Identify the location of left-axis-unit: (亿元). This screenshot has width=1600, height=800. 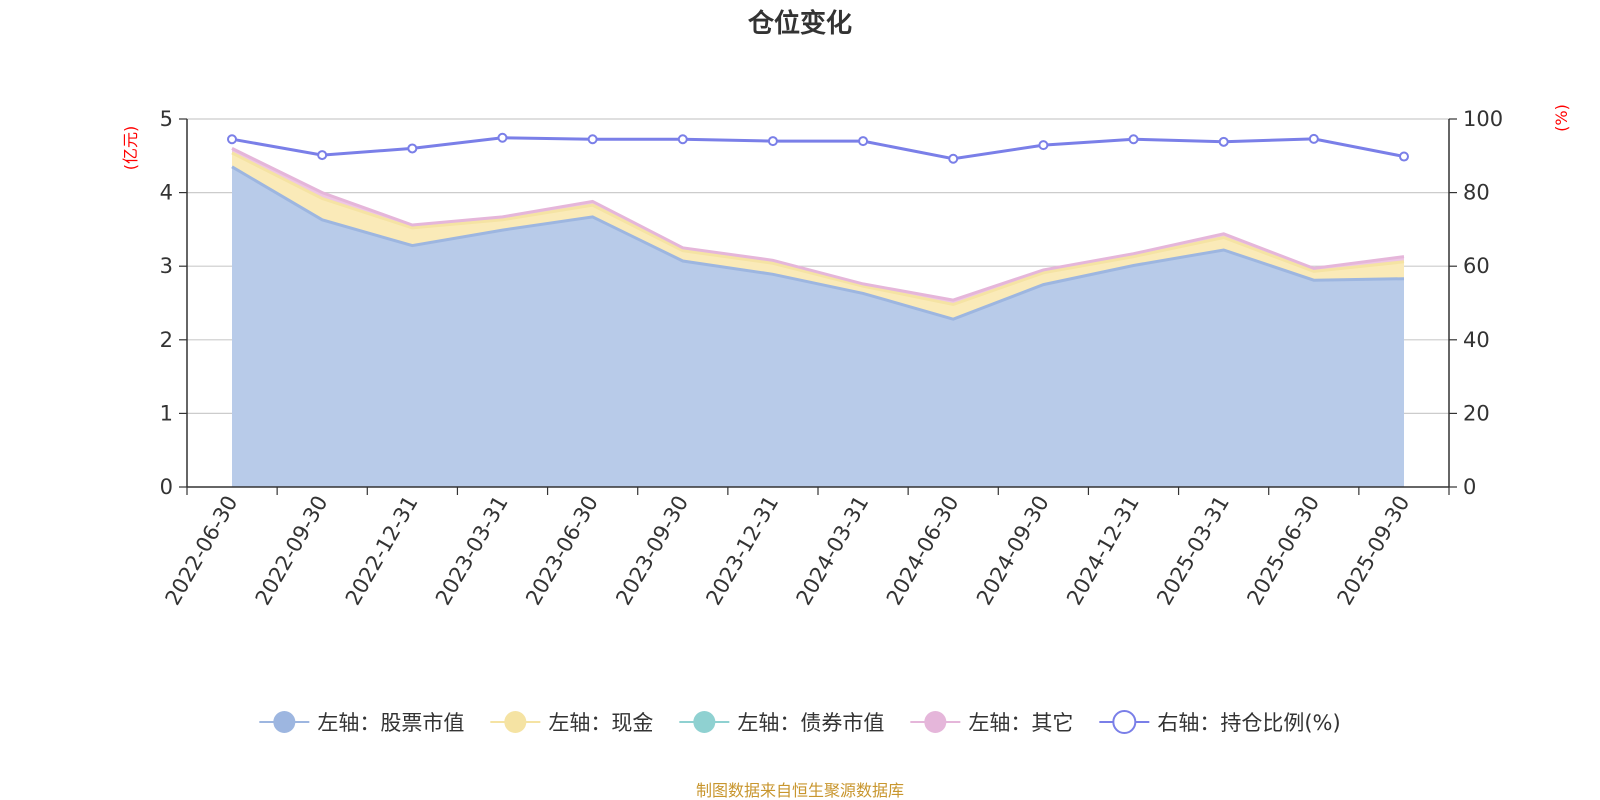
(130, 148).